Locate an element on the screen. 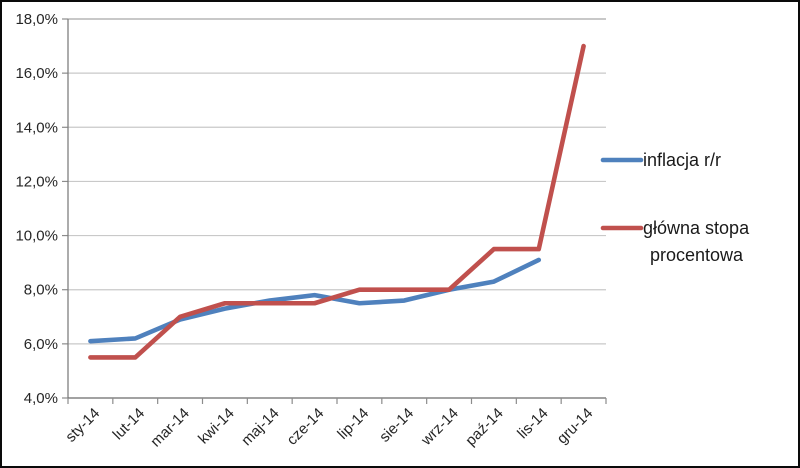 The image size is (800, 468). x-tick-label: kwi-14 is located at coordinates (216, 426).